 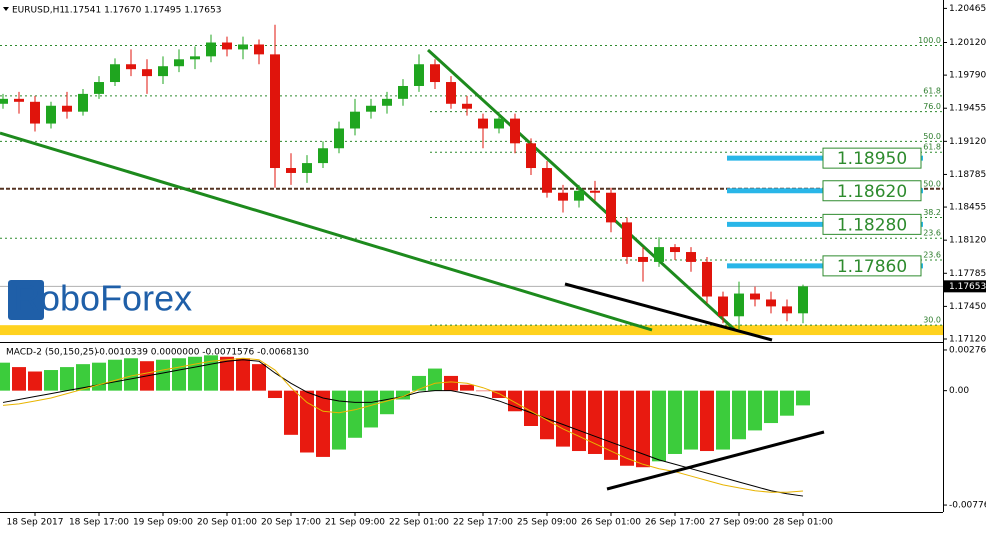 What do you see at coordinates (967, 340) in the screenshot?
I see `y-tick-label: 1.17120` at bounding box center [967, 340].